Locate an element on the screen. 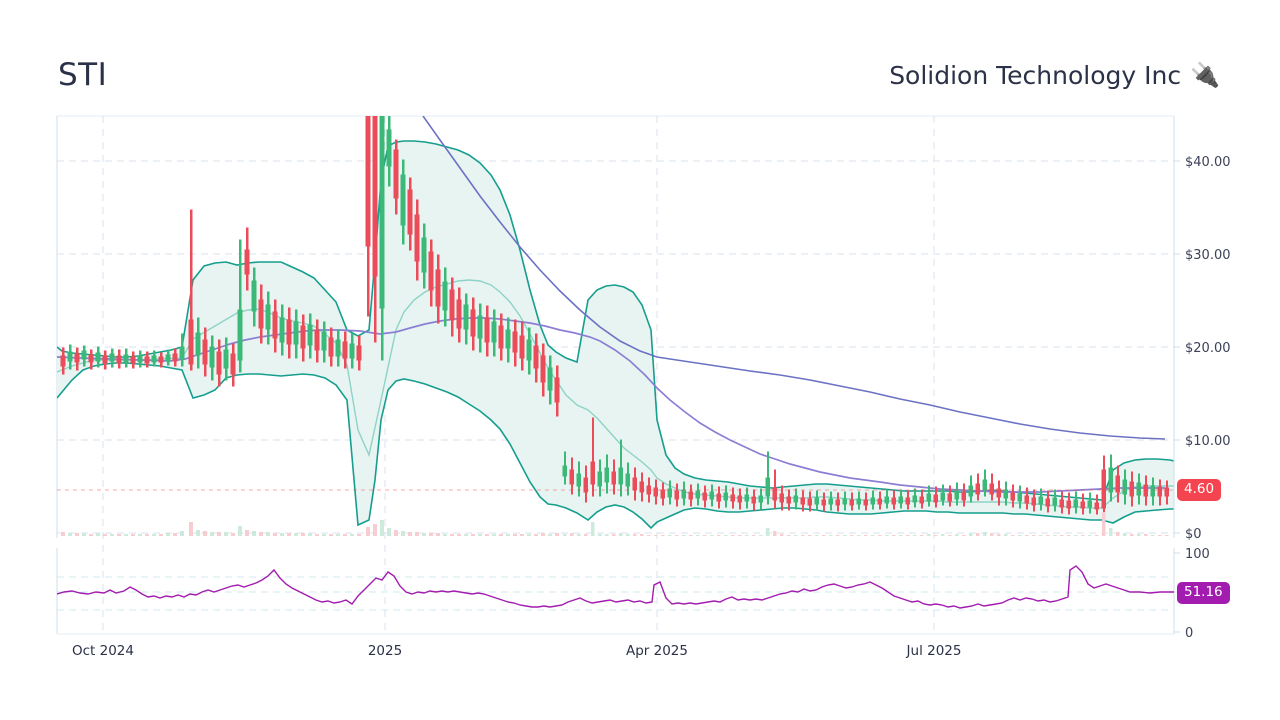 The height and width of the screenshot is (720, 1280). electric-plug-icon: 🔌 is located at coordinates (1205, 74).